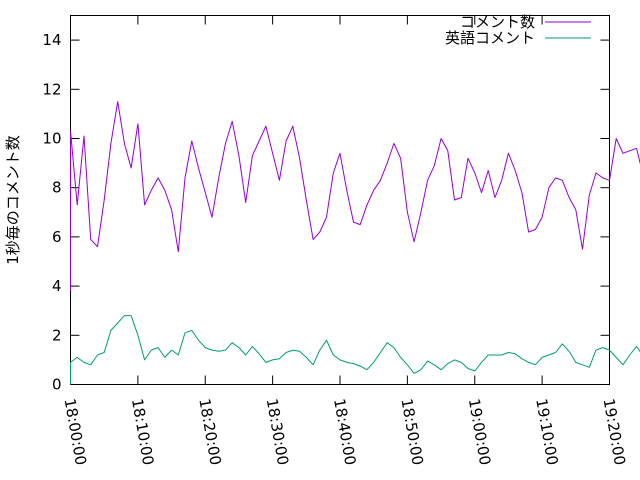  Describe the element at coordinates (57, 286) in the screenshot. I see `y-tick-label: 4` at that location.